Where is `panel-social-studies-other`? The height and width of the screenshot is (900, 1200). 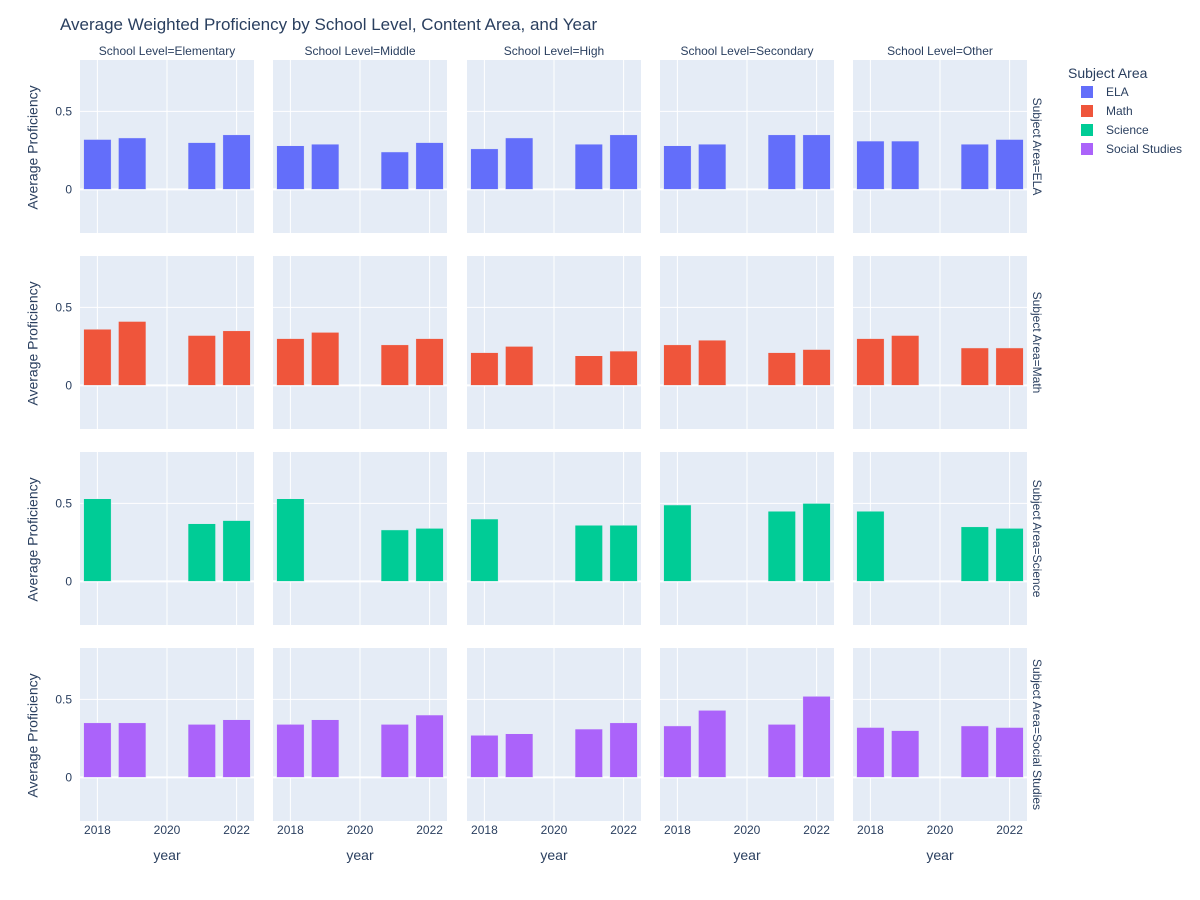
panel-social-studies-other is located at coordinates (940, 734).